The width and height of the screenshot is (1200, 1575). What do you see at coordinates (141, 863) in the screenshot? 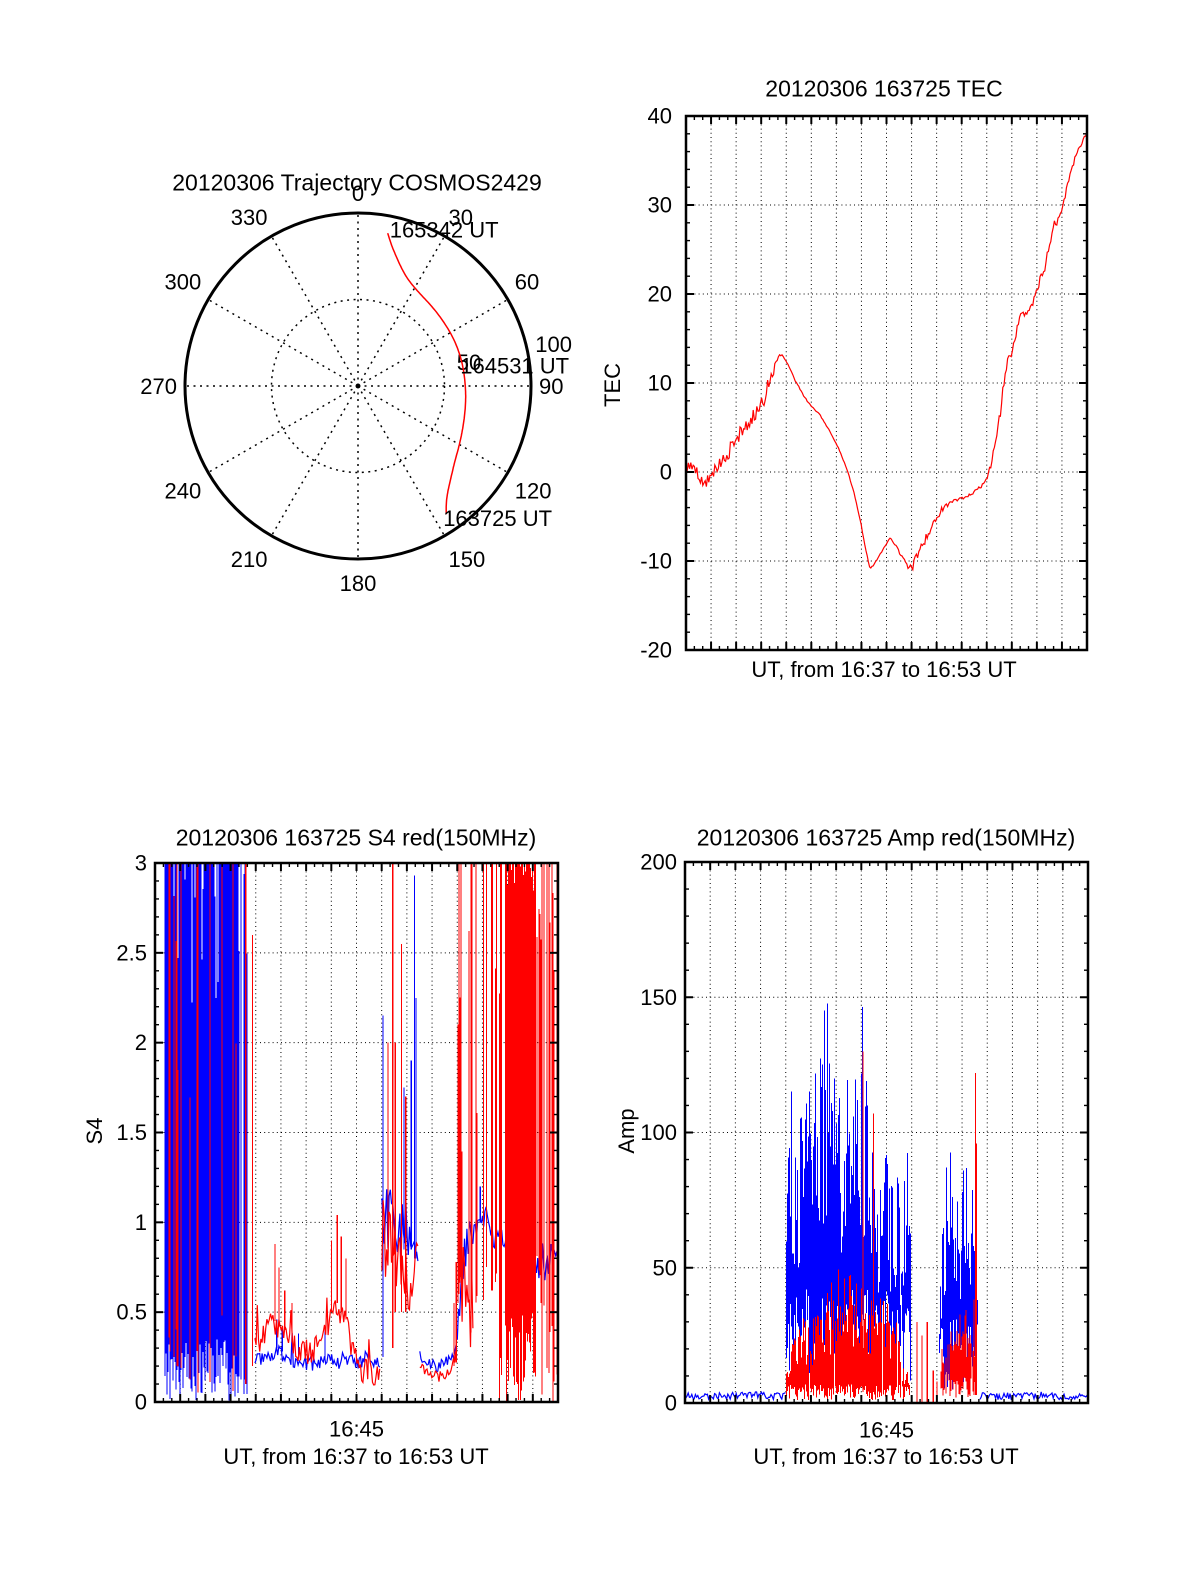
I see `ytick-label: 3` at bounding box center [141, 863].